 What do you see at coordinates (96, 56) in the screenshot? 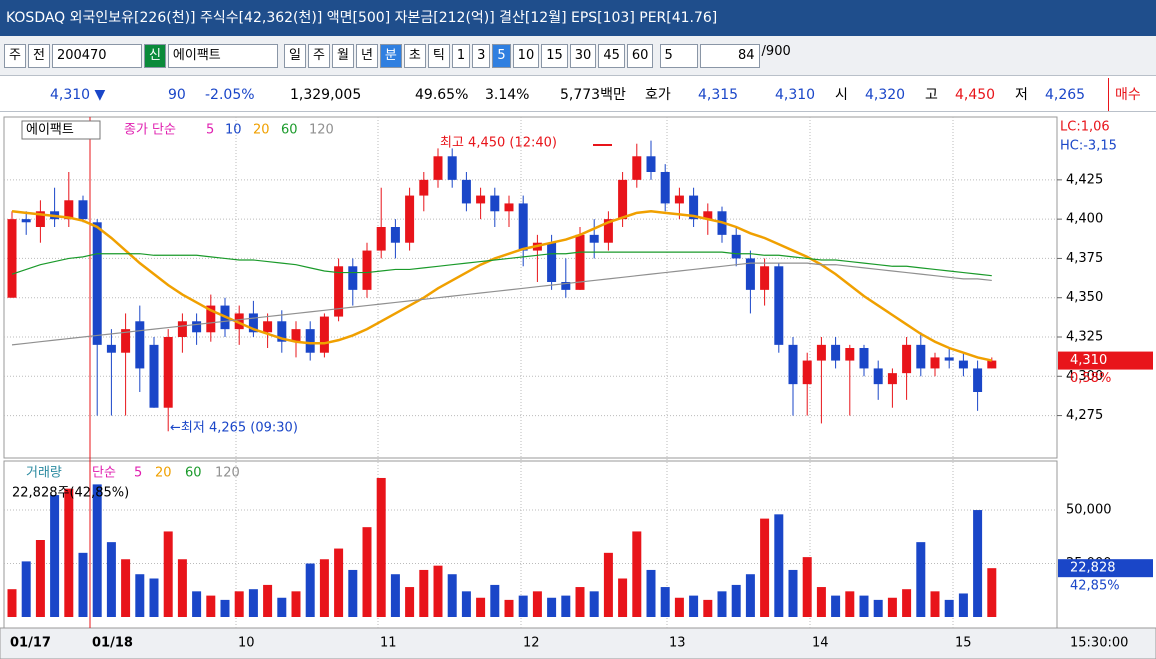
I see `code-input: 200470` at bounding box center [96, 56].